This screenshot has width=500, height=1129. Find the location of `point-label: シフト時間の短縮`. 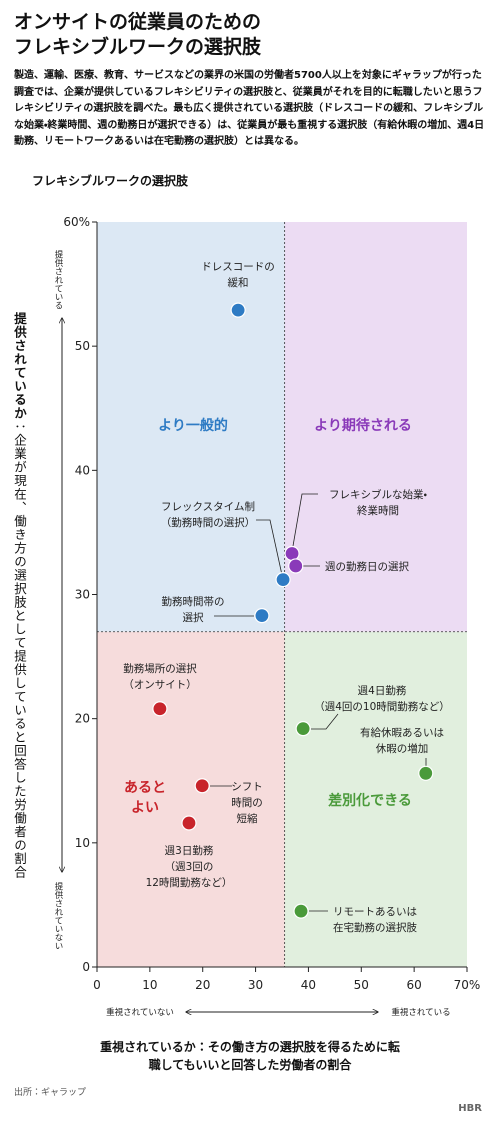

point-label: シフト時間の短縮 is located at coordinates (247, 803).